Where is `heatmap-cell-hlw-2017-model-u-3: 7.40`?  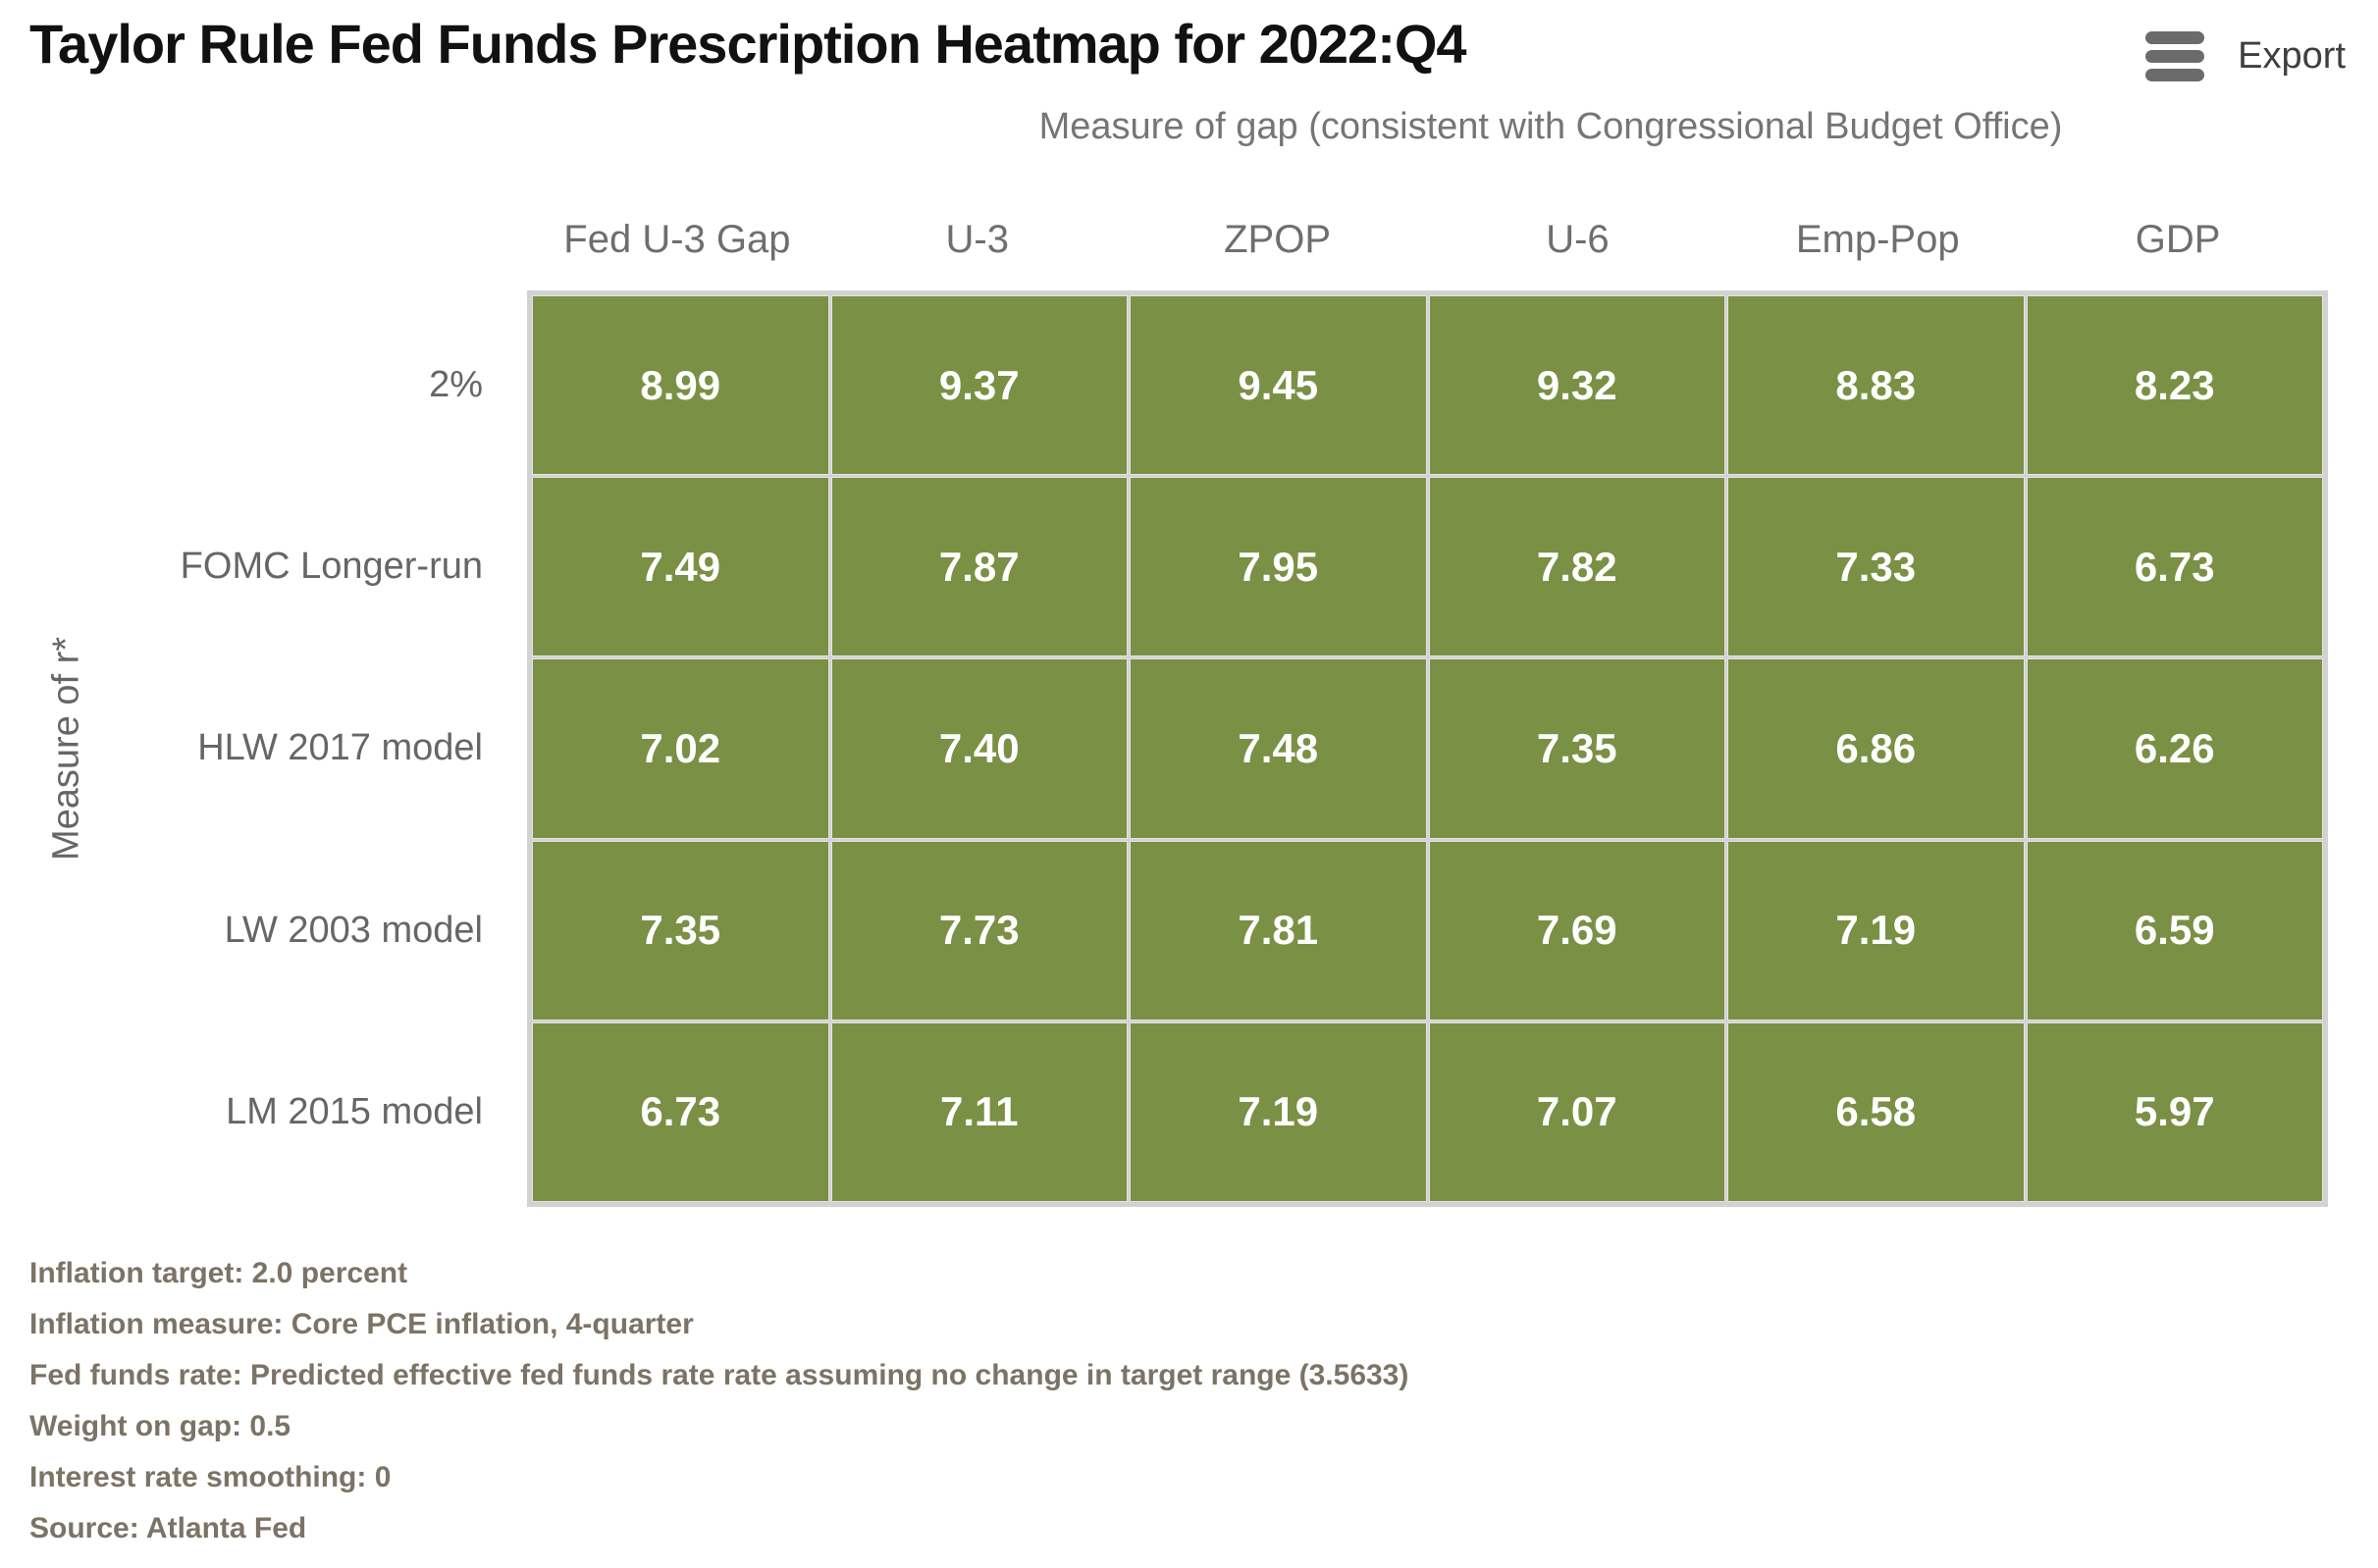 heatmap-cell-hlw-2017-model-u-3: 7.40 is located at coordinates (979, 748).